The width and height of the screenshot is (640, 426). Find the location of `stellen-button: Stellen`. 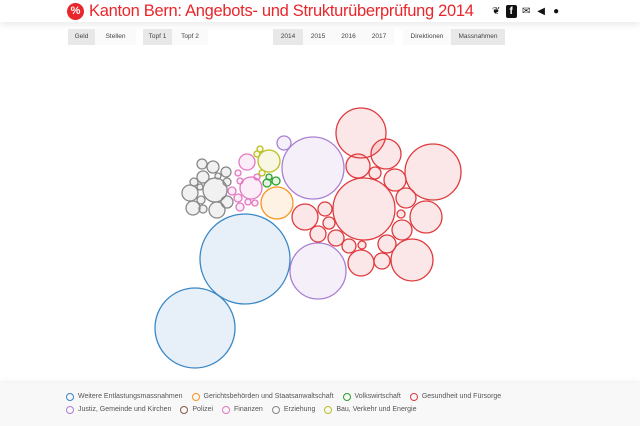

stellen-button: Stellen is located at coordinates (115, 37).